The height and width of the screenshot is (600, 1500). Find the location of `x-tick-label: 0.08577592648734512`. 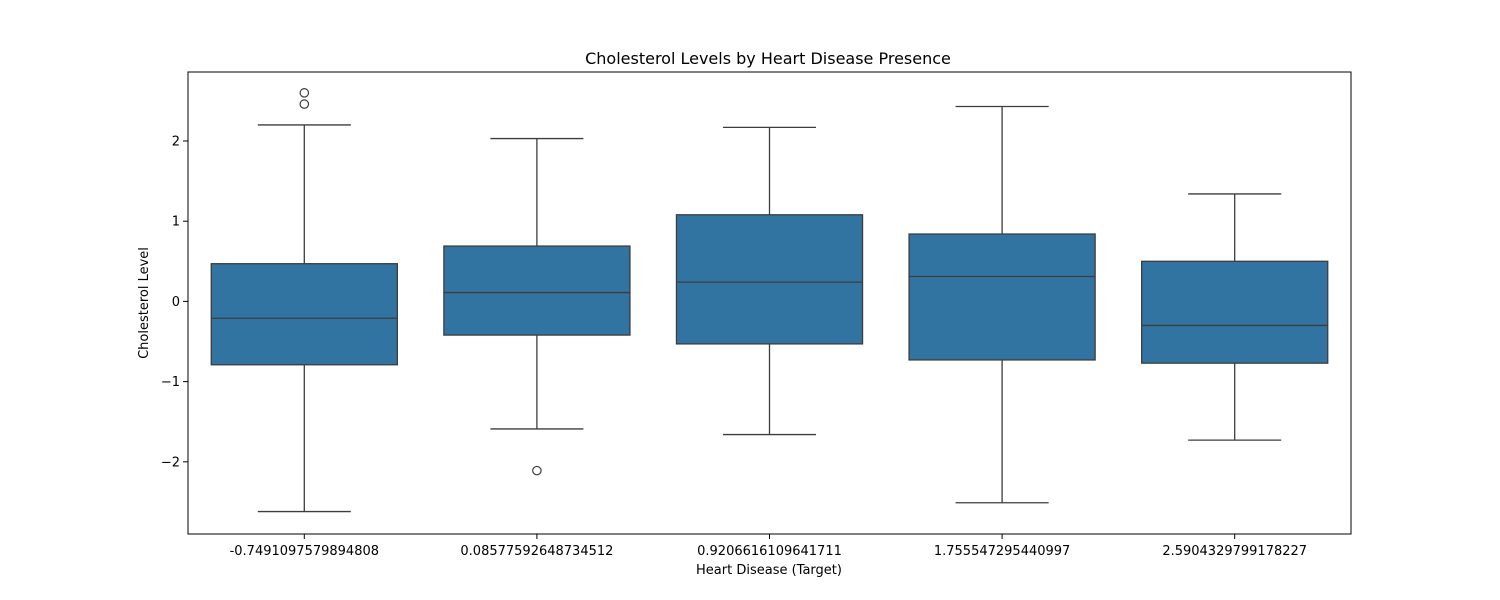

x-tick-label: 0.08577592648734512 is located at coordinates (536, 551).